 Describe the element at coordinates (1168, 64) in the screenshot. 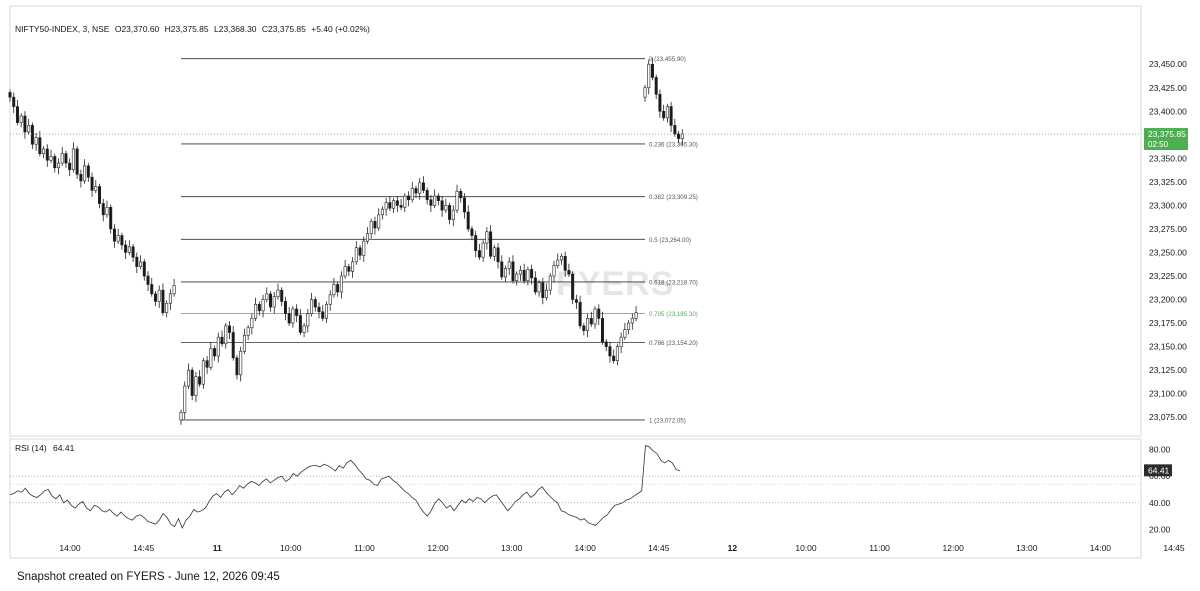

I see `price-axis-tick: 23,450.00` at that location.